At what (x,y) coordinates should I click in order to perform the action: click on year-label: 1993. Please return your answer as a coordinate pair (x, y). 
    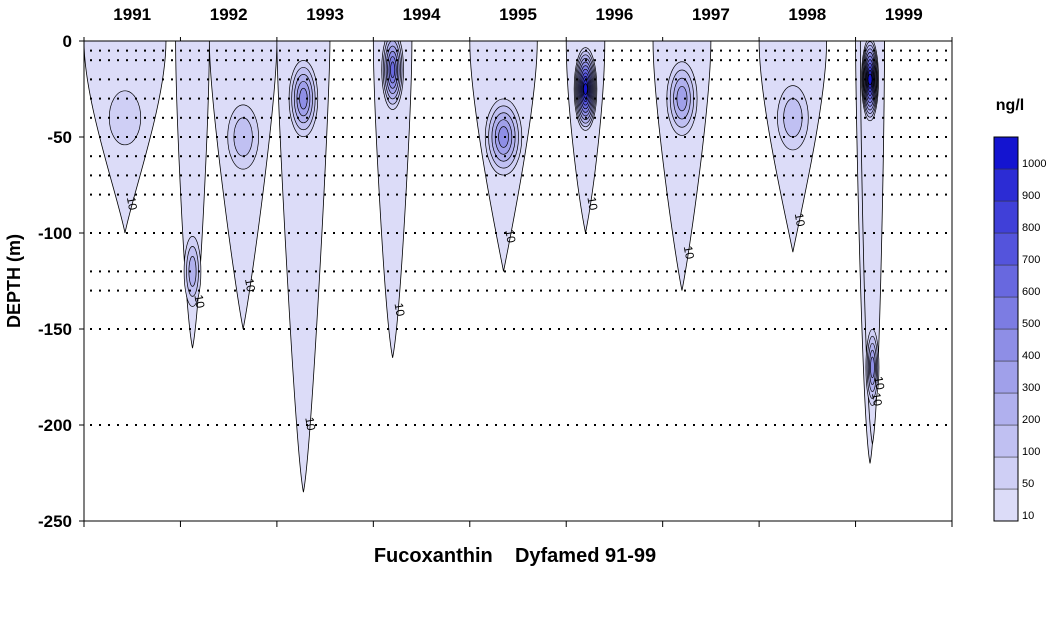
    Looking at the image, I should click on (325, 14).